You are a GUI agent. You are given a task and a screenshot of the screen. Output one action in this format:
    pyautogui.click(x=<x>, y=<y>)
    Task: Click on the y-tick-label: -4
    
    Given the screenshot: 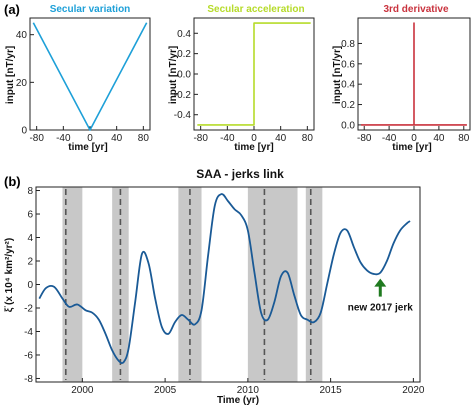 What is the action you would take?
    pyautogui.click(x=28, y=332)
    